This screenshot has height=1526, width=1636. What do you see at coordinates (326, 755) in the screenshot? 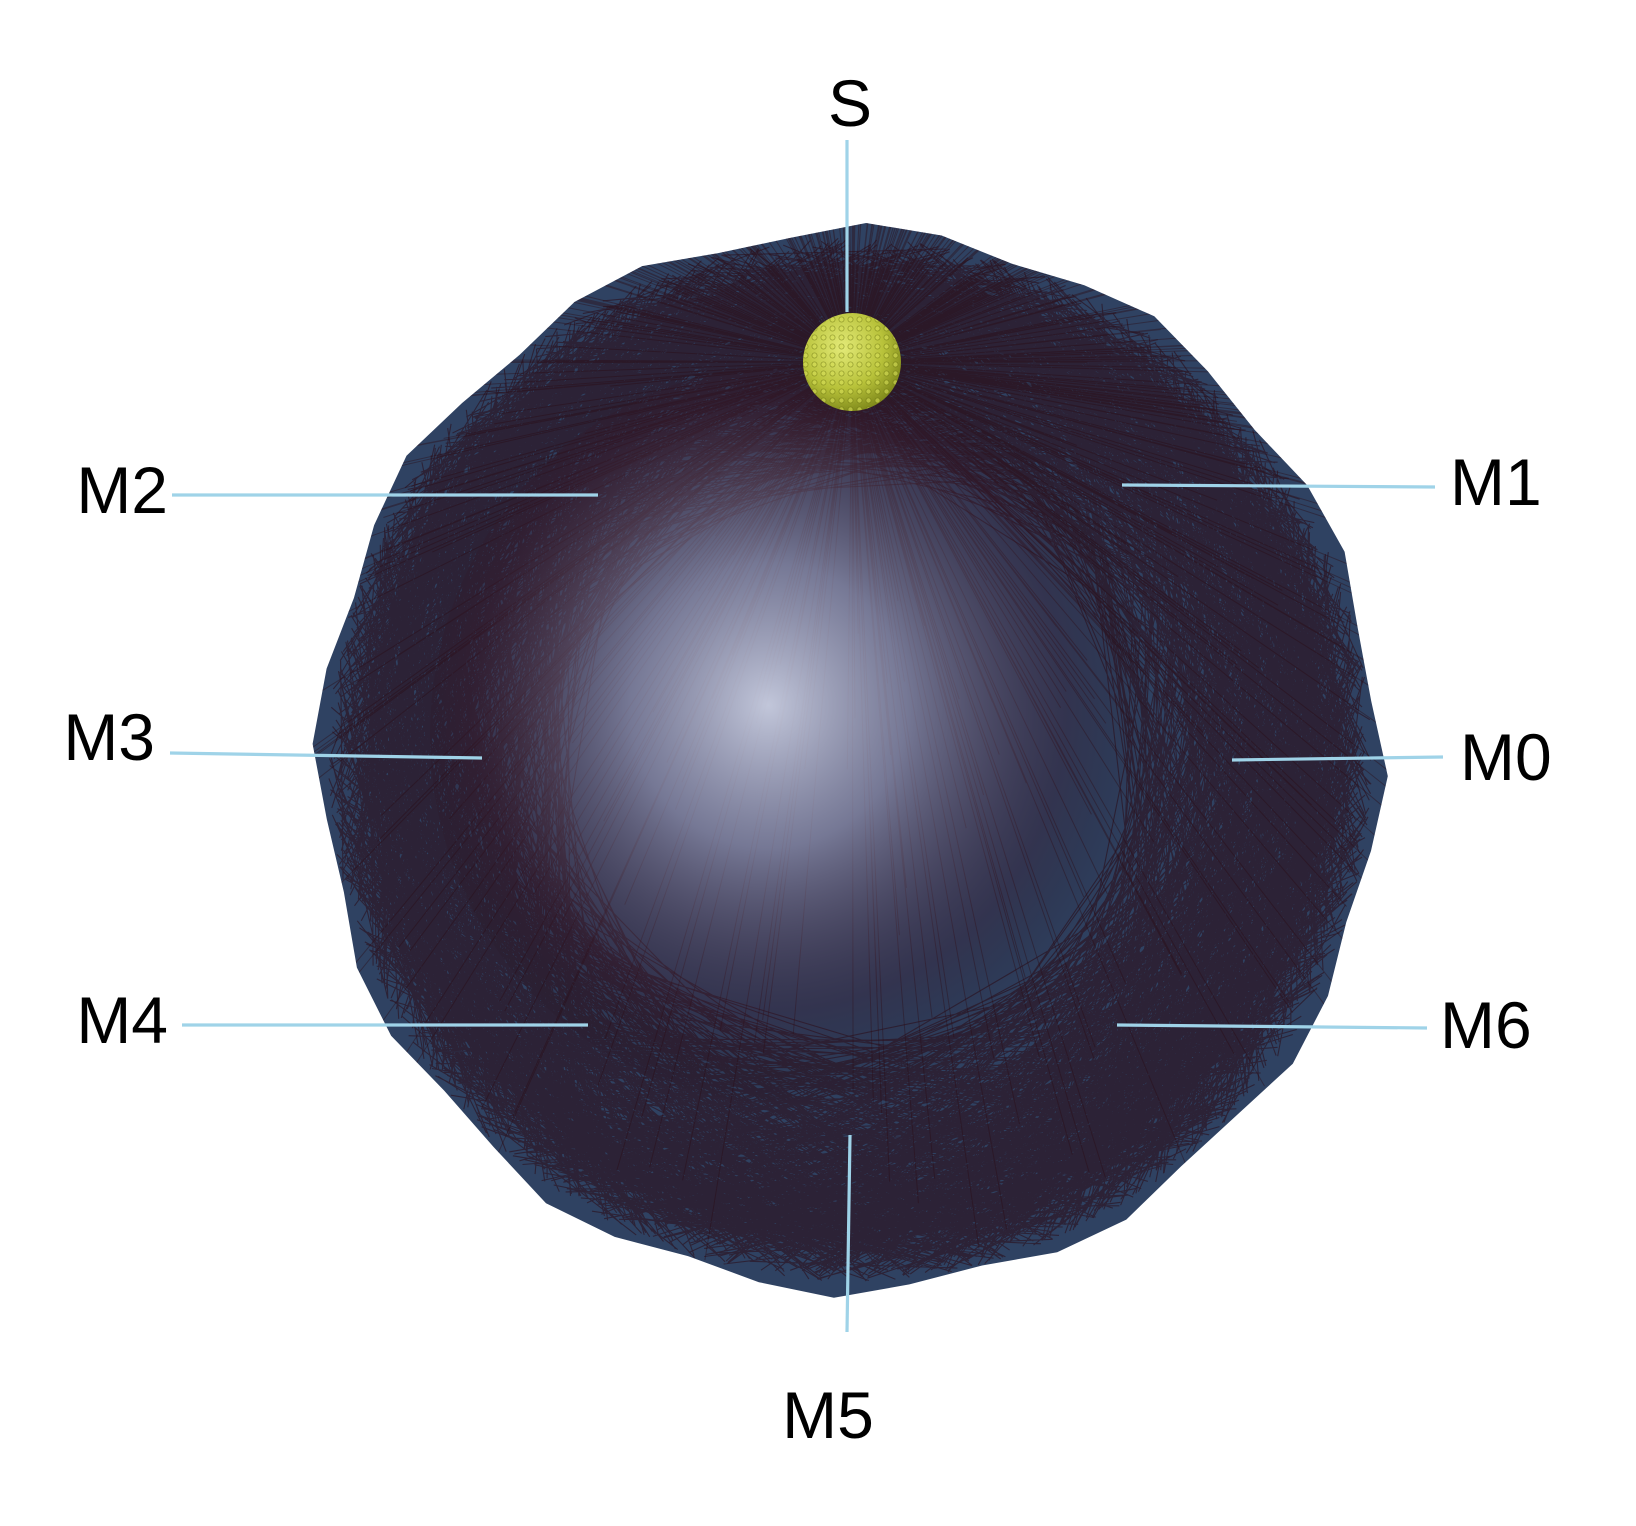
I see `leader-line-m3` at bounding box center [326, 755].